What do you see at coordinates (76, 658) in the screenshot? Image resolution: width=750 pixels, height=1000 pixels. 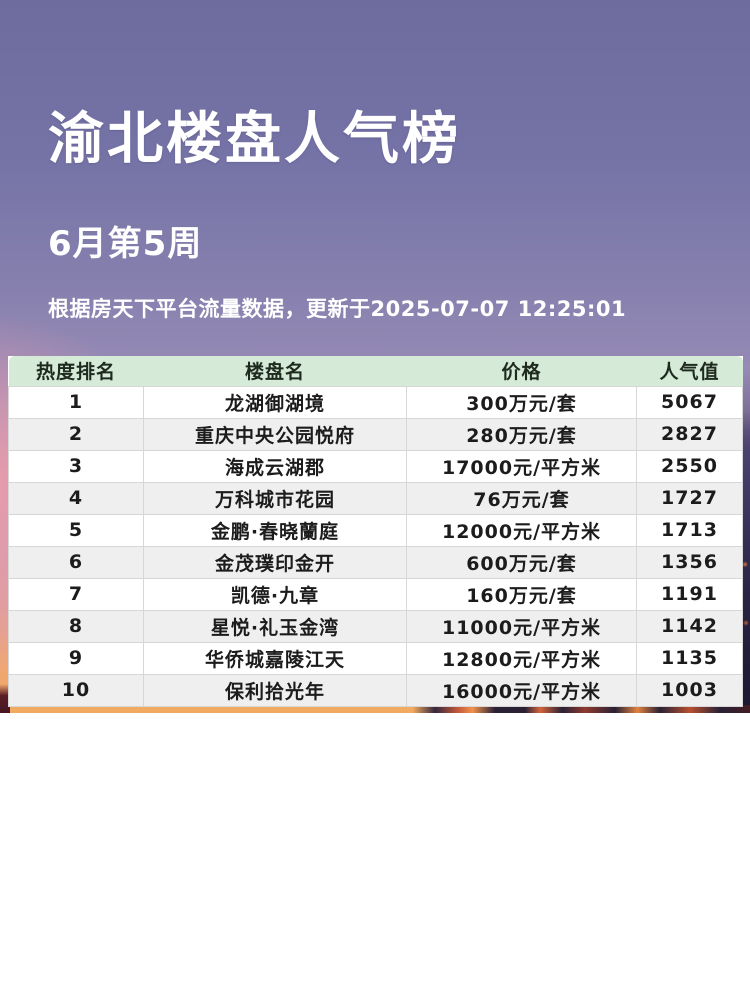 I see `cell-rank: 9` at bounding box center [76, 658].